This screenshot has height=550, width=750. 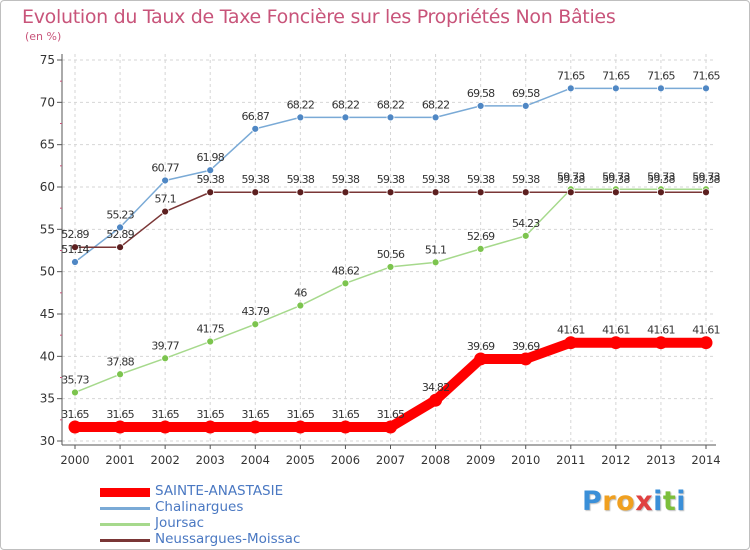 I want to click on x-tick-label: 2006, so click(x=345, y=460).